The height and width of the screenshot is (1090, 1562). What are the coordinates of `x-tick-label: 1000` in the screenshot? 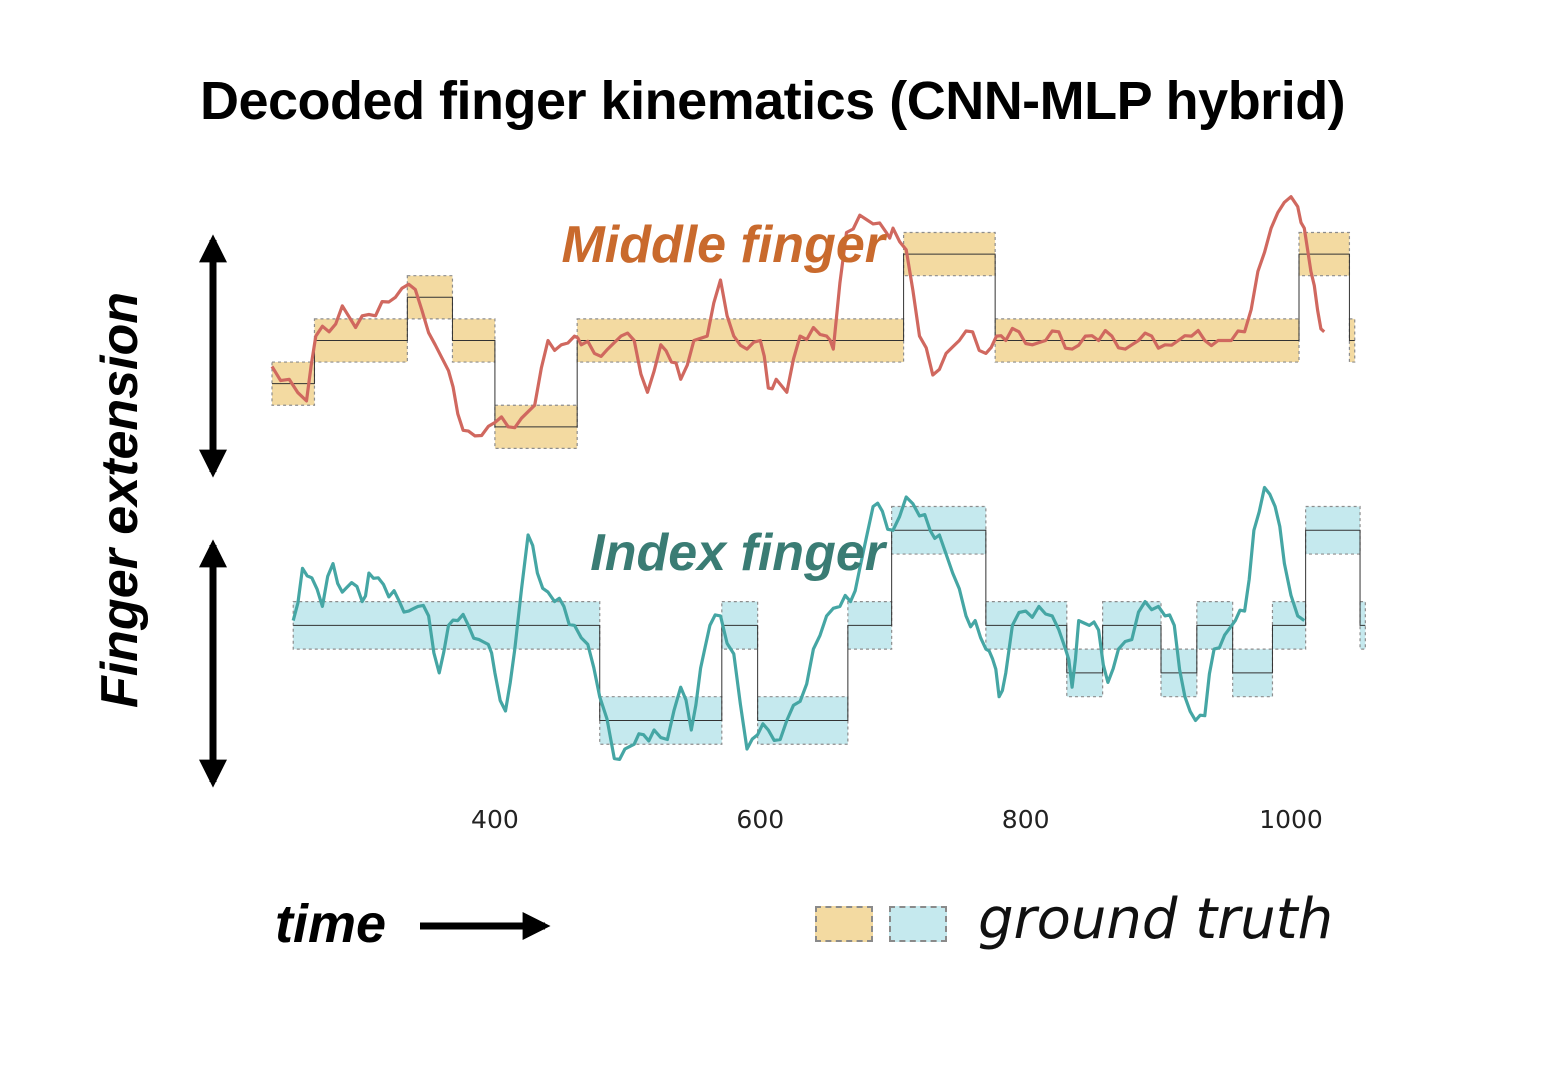 It's located at (1291, 819).